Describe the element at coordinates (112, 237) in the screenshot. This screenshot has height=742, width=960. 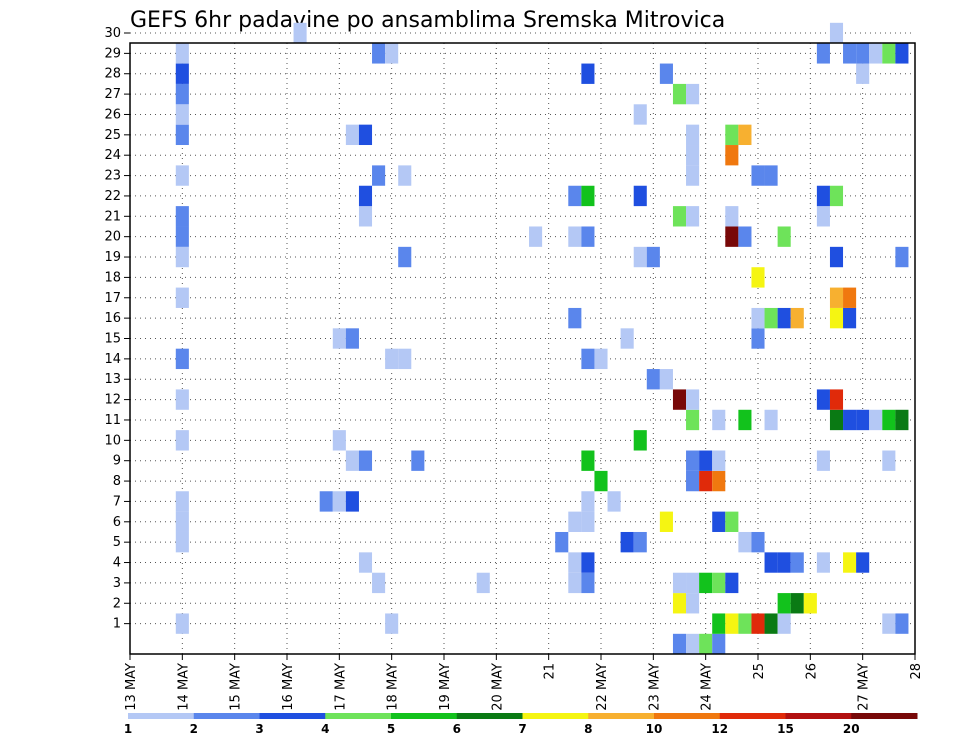
I see `y-tick-label: 20` at that location.